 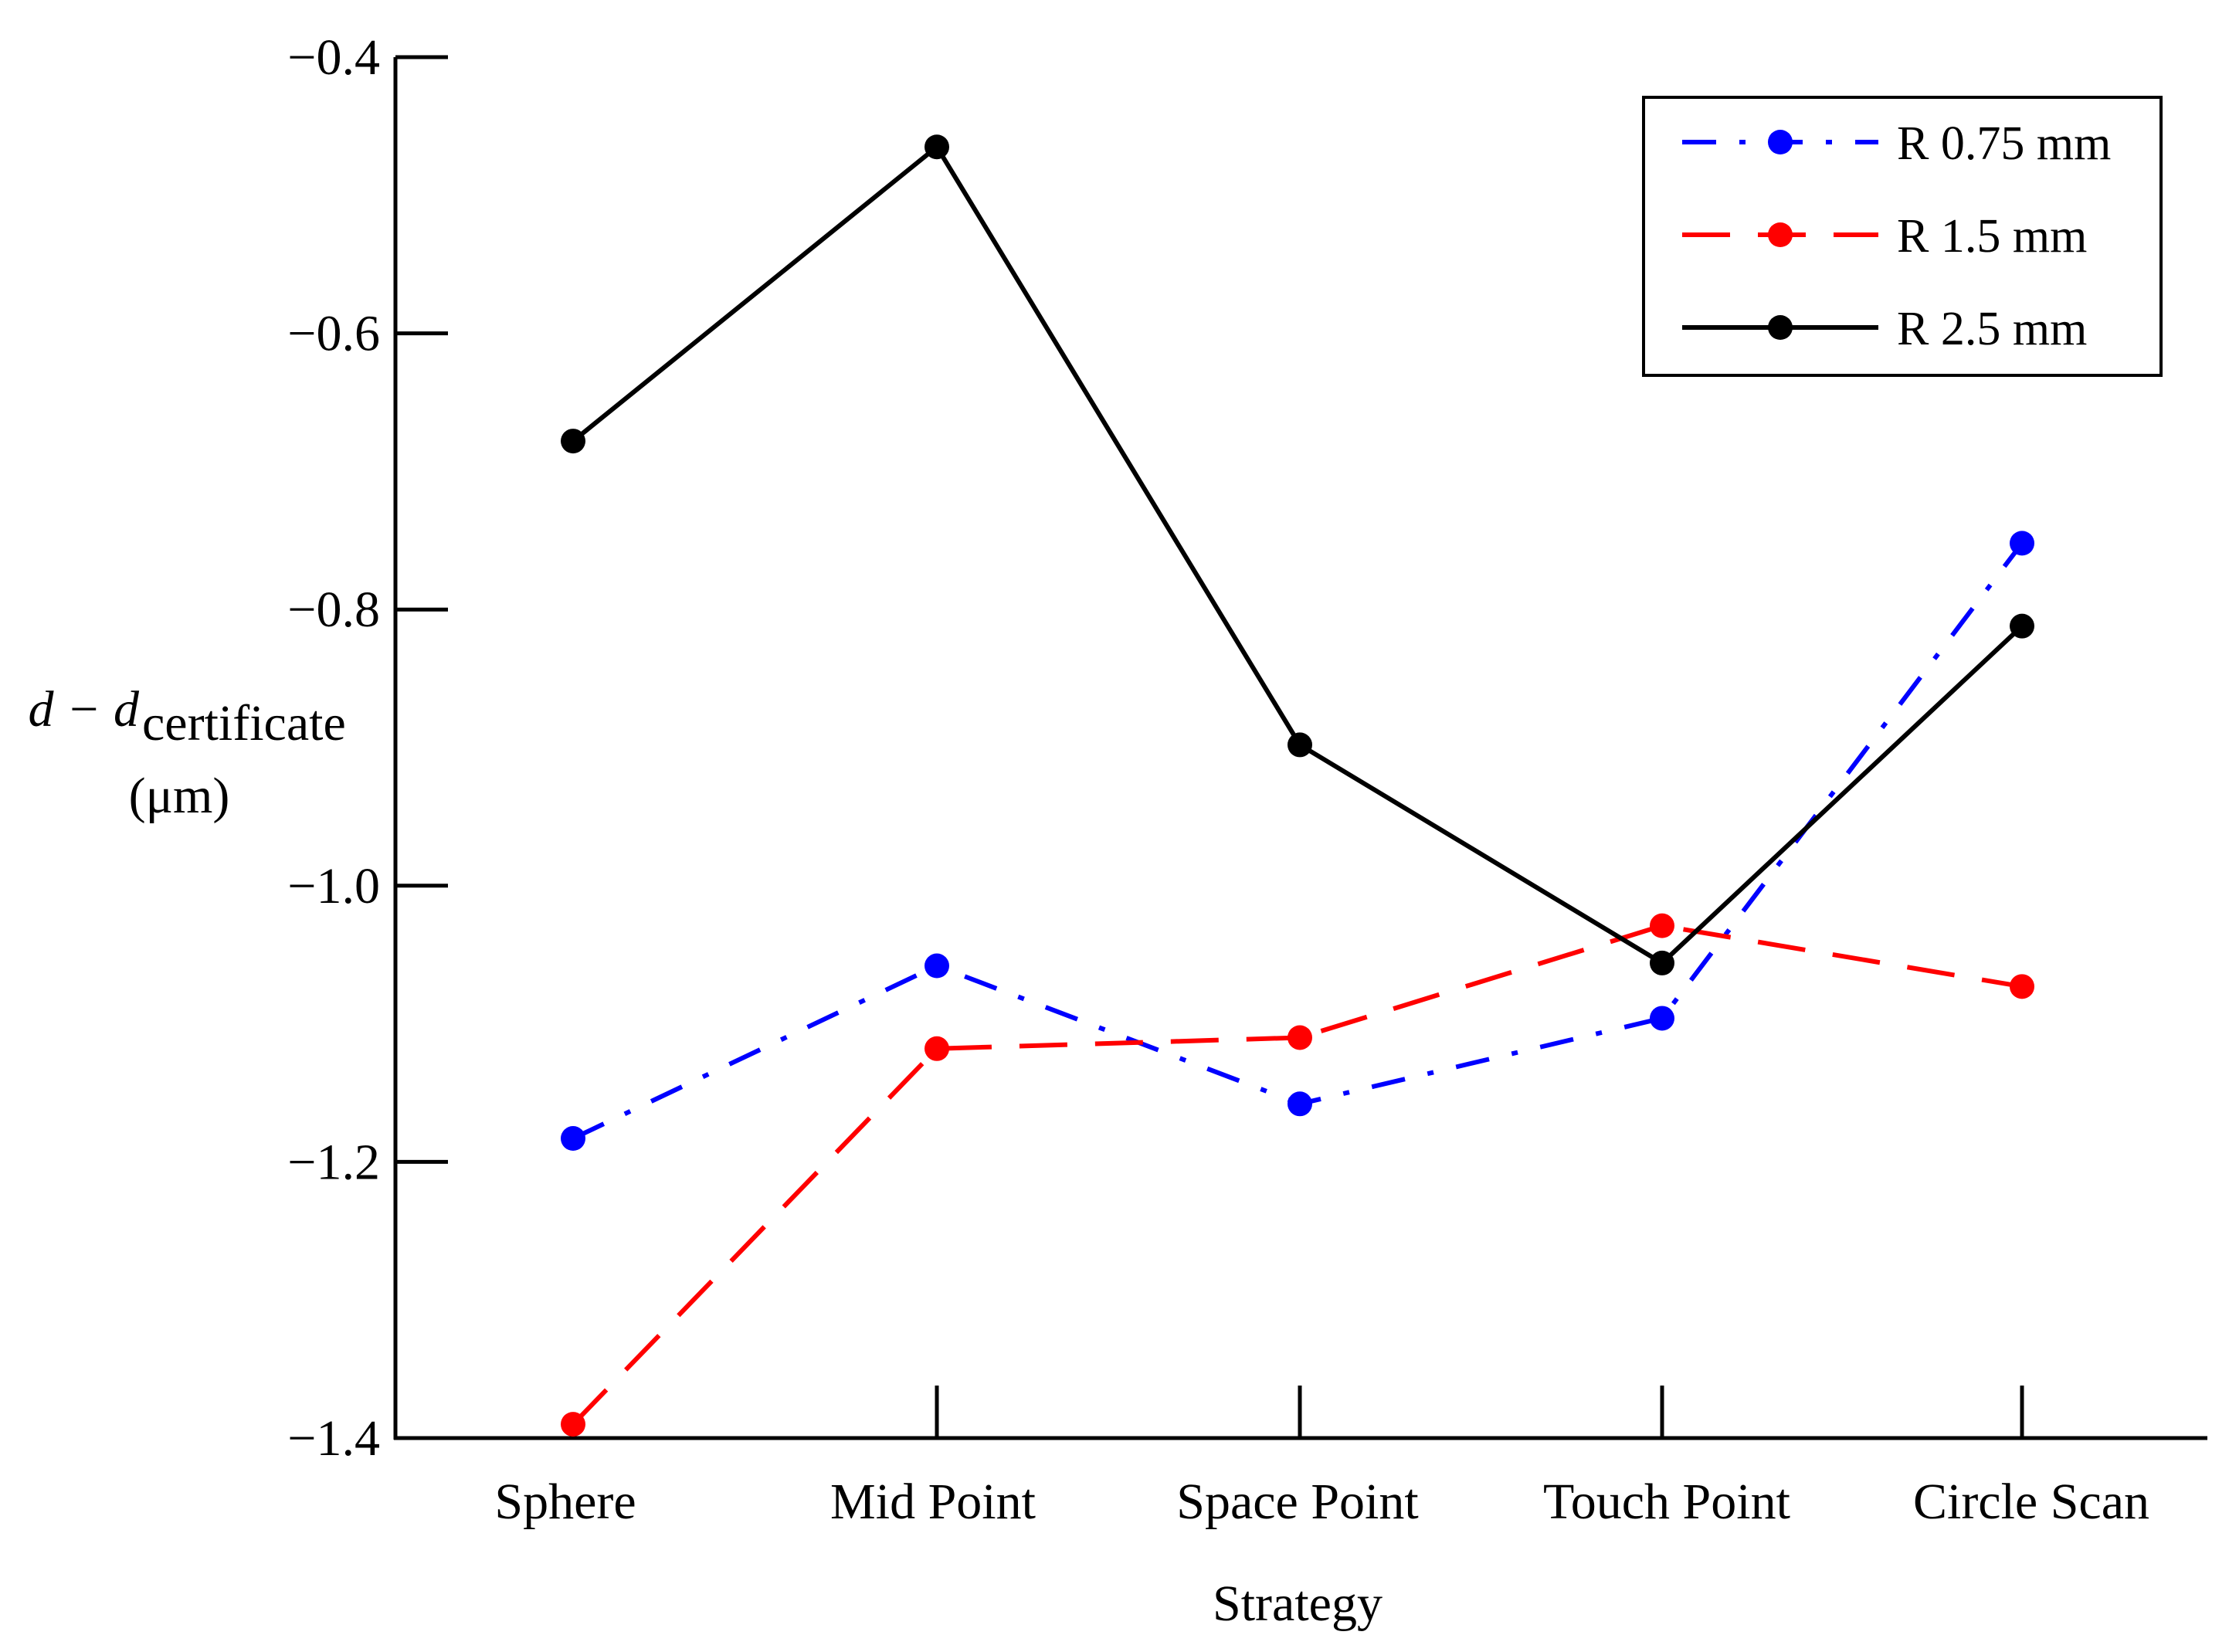 What do you see at coordinates (333, 610) in the screenshot?
I see `y-tick-label: −0.8` at bounding box center [333, 610].